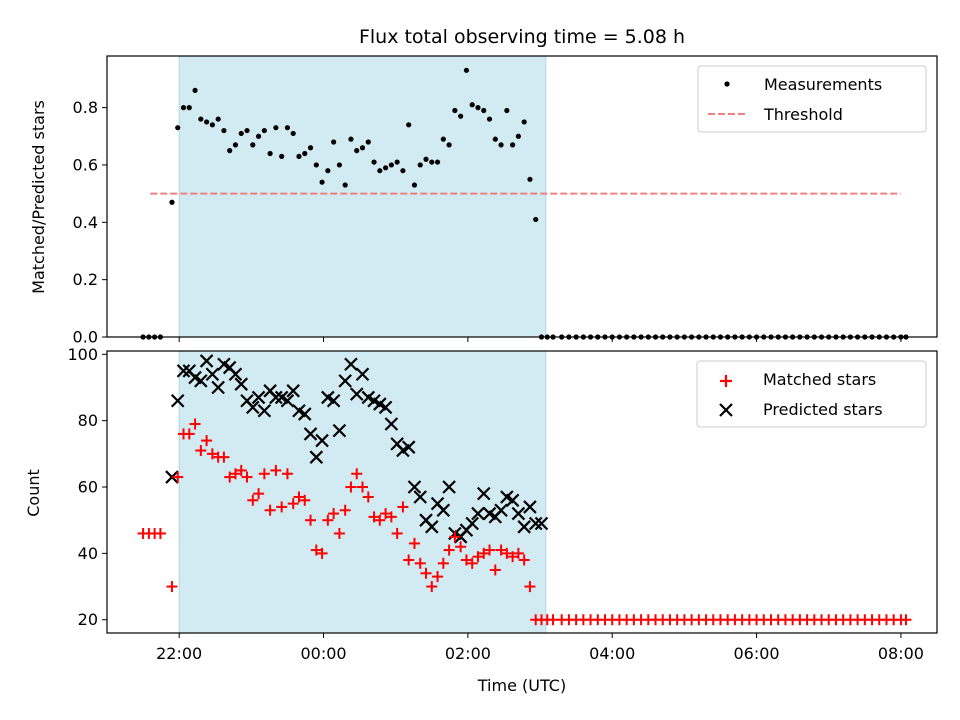 The height and width of the screenshot is (720, 960). I want to click on legend-label-measurements: Measurements, so click(823, 84).